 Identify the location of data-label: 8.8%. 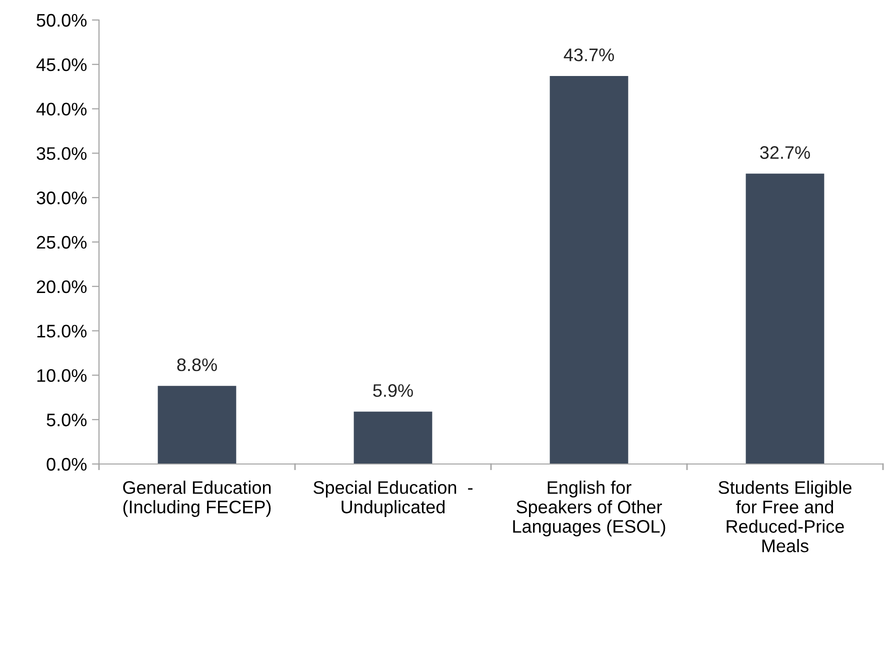
(197, 365).